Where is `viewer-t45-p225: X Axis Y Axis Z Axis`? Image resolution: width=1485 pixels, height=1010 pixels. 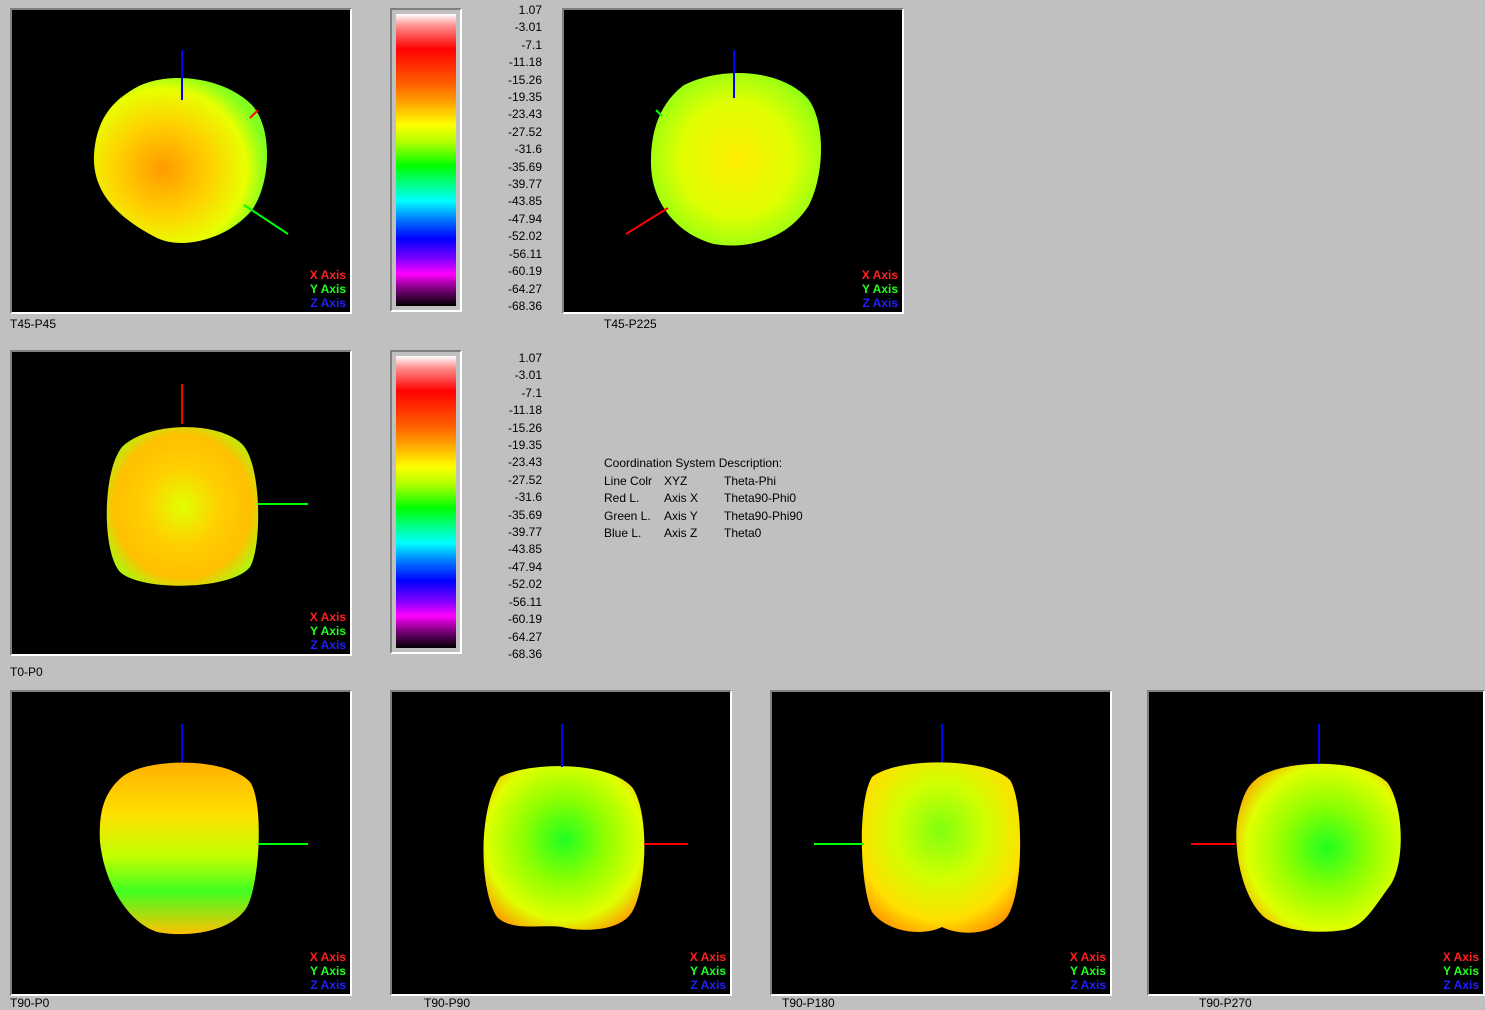 viewer-t45-p225: X Axis Y Axis Z Axis is located at coordinates (733, 161).